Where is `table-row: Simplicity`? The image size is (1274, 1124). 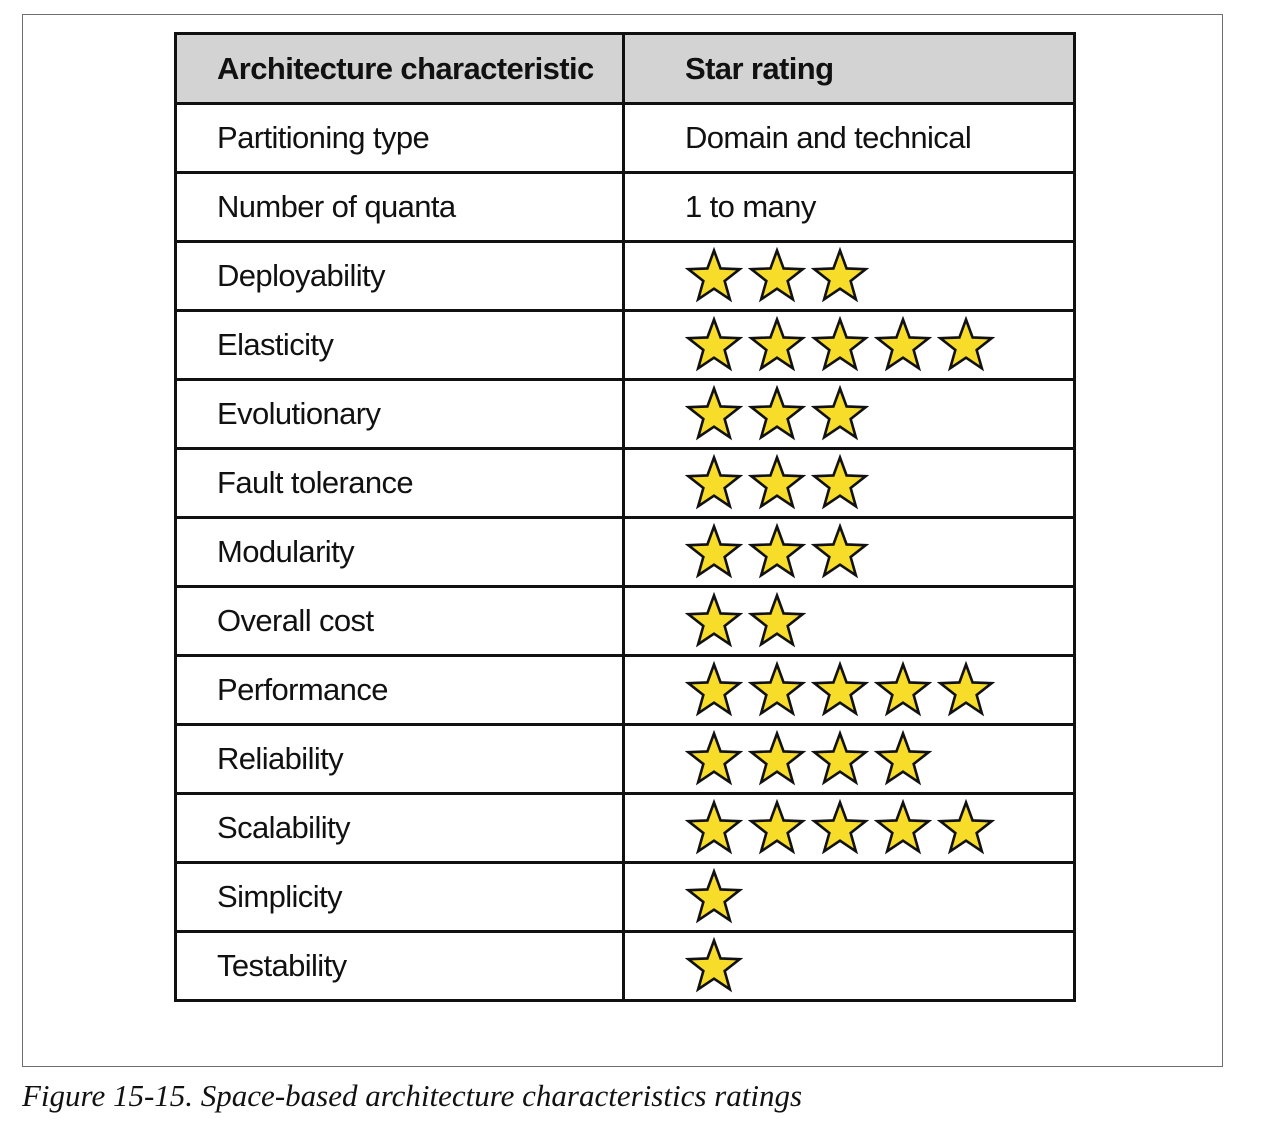
table-row: Simplicity is located at coordinates (625, 897).